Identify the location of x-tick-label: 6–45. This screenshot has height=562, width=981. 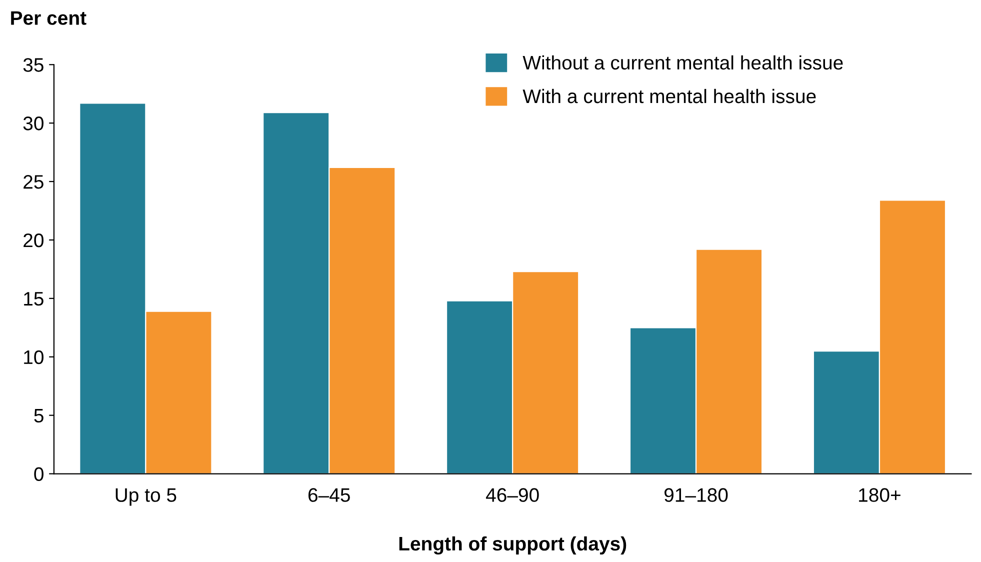
(329, 495).